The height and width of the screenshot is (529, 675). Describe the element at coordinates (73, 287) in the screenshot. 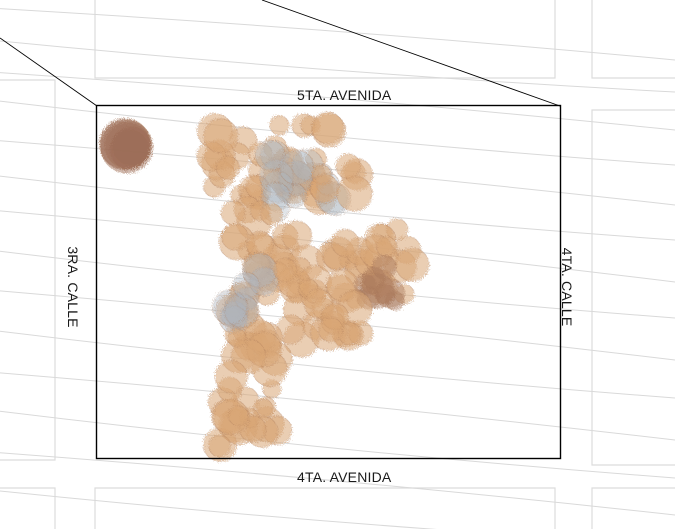

I see `street-label-3ra-calle: 3RA. CALLE` at that location.